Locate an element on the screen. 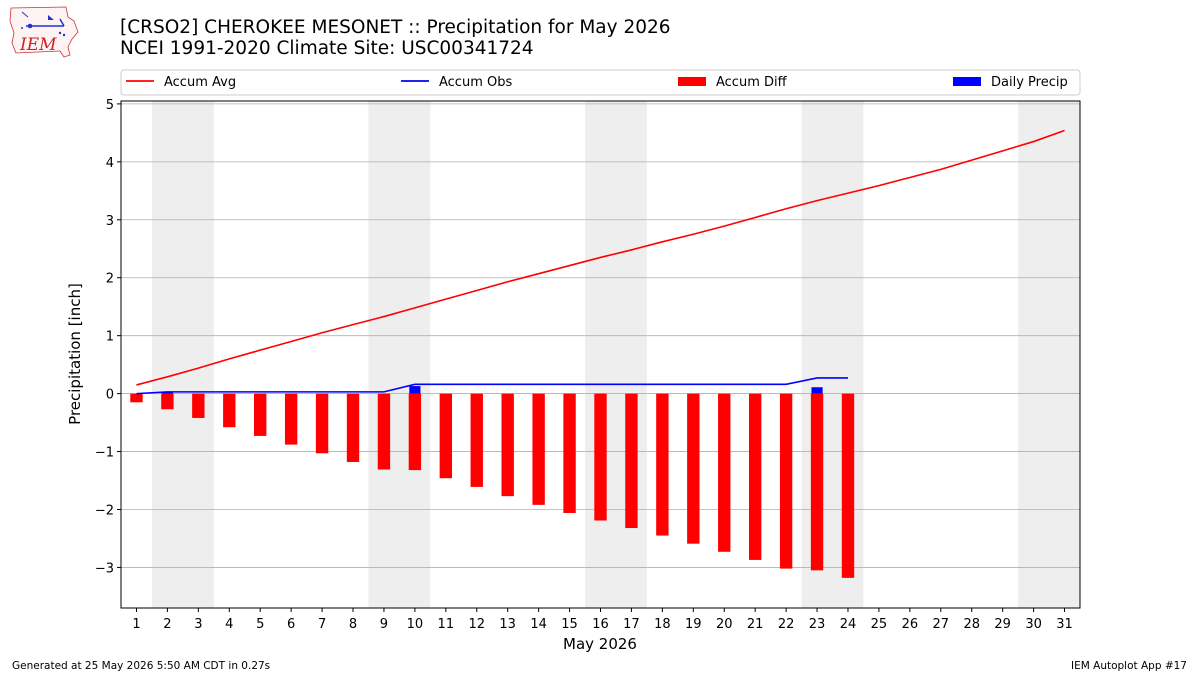 This screenshot has width=1200, height=675. x-tick-label: 23 is located at coordinates (817, 624).